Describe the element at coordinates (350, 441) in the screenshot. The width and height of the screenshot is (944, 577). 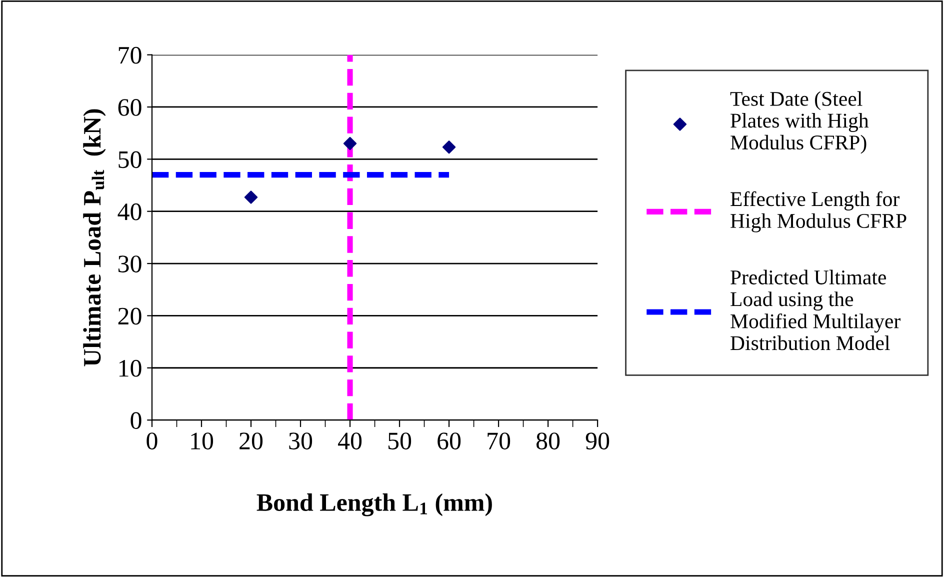
I see `x-tick-label: 40` at that location.